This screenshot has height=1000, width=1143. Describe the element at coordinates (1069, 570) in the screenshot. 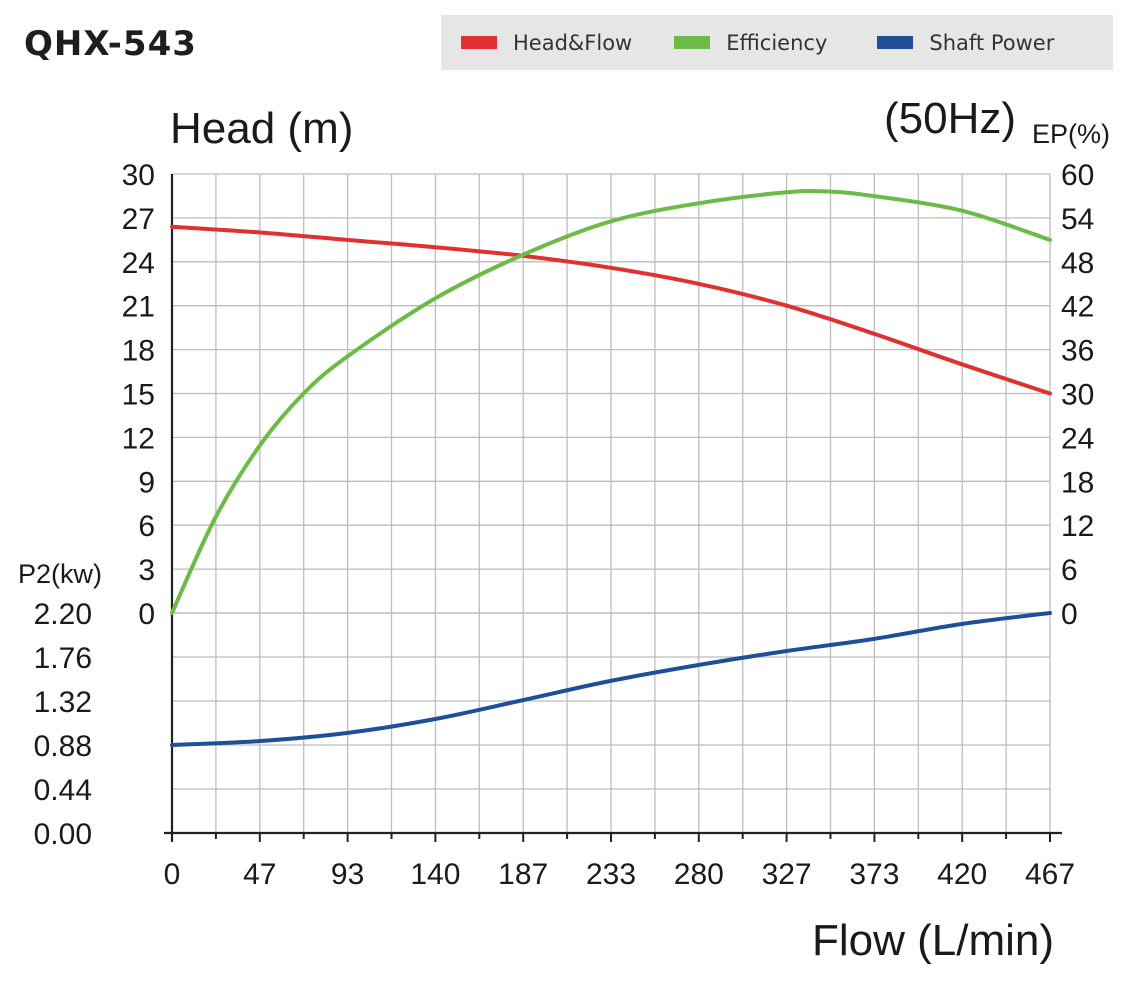

I see `y-tick-label-efficiency: 6` at that location.